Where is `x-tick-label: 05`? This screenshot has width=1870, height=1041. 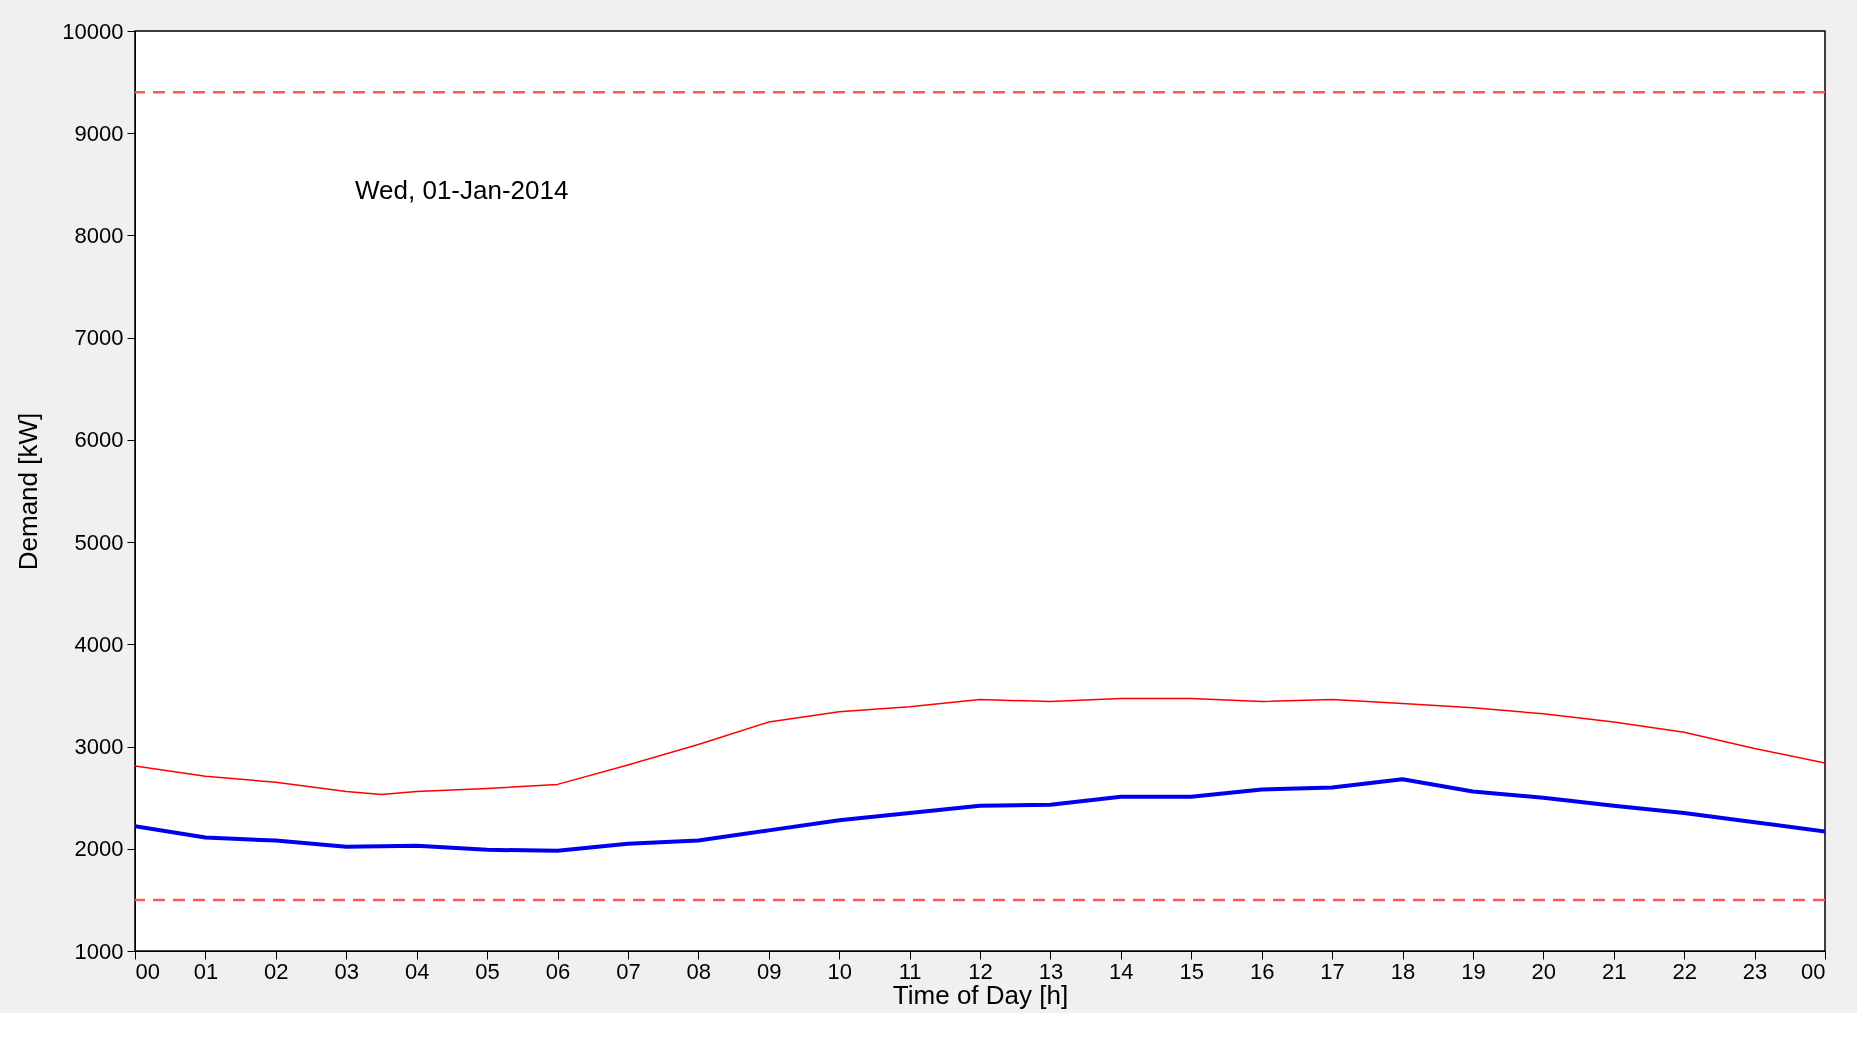
x-tick-label: 05 is located at coordinates (487, 971).